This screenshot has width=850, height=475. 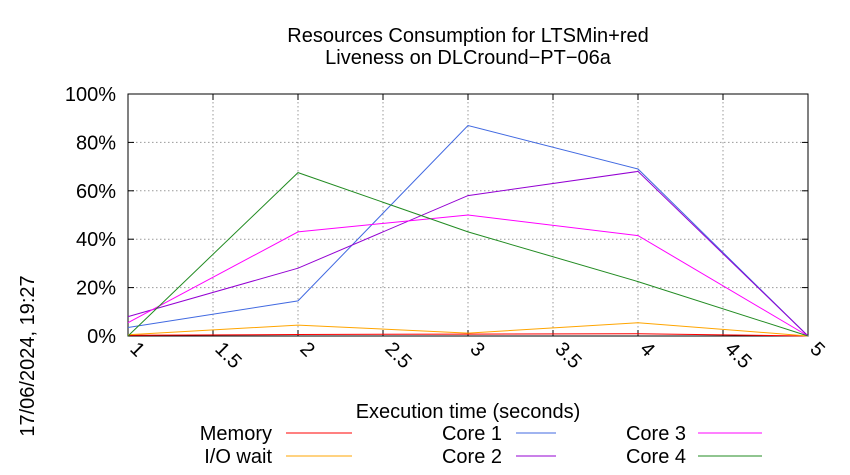 What do you see at coordinates (236, 434) in the screenshot?
I see `legend-label: Memory` at bounding box center [236, 434].